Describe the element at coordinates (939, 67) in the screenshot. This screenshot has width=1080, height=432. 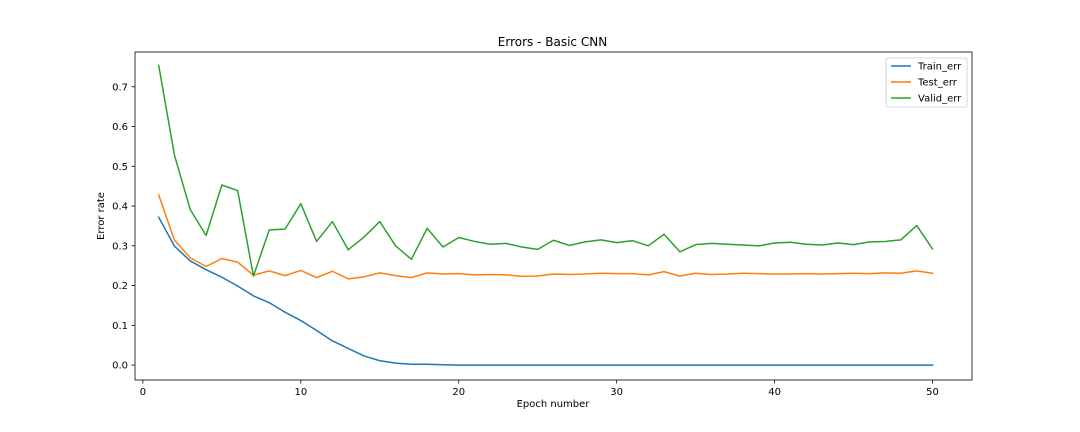
I see `legend-label: Train_err` at that location.